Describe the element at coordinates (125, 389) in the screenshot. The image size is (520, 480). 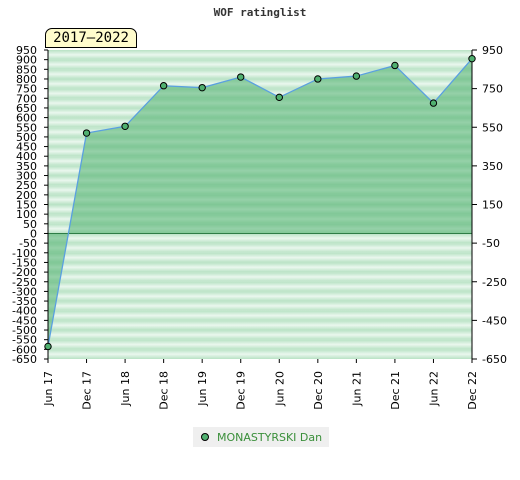
I see `x-tick-label: Jun 18` at that location.